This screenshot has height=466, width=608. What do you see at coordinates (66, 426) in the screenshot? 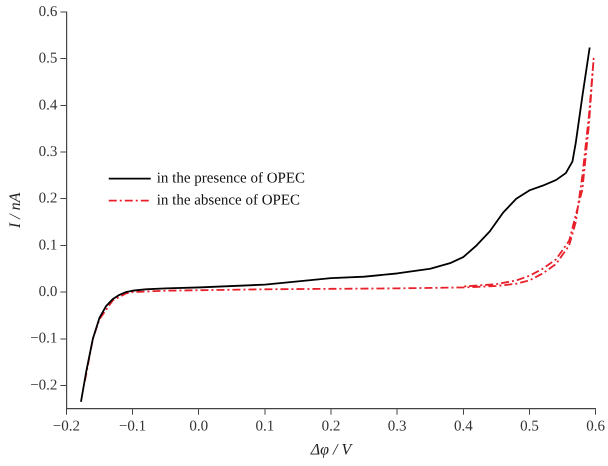
I see `x-tick-label: −0.2` at bounding box center [66, 426].